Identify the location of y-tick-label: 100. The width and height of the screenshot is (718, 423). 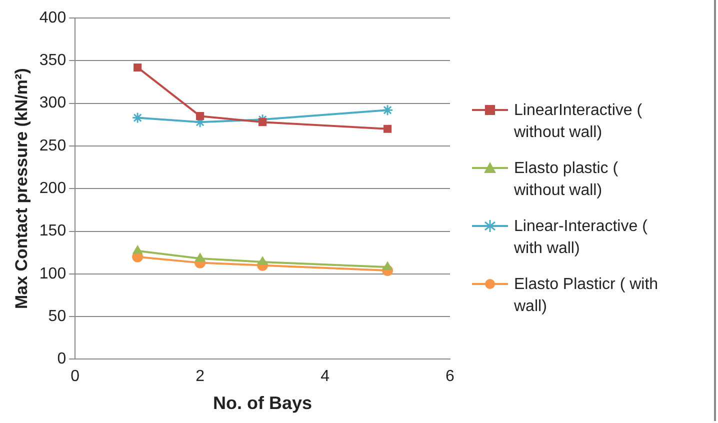
(52, 273).